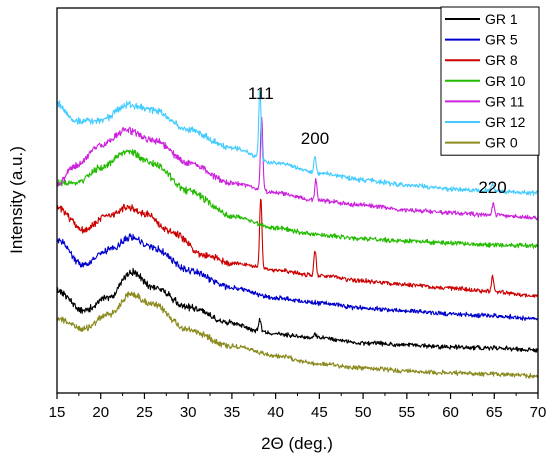 Image resolution: width=550 pixels, height=468 pixels. What do you see at coordinates (538, 412) in the screenshot?
I see `x-tick-label: 70` at bounding box center [538, 412].